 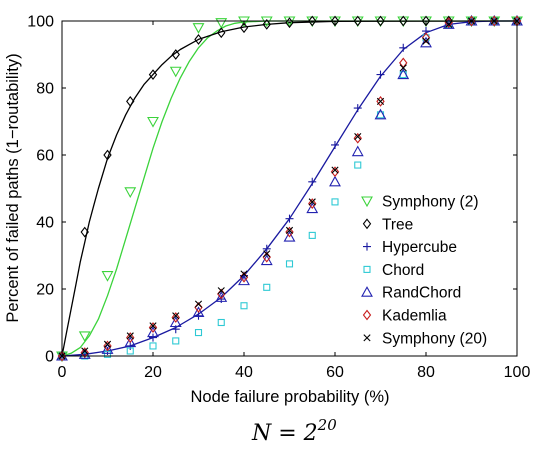 What do you see at coordinates (426, 372) in the screenshot?
I see `x-tick-label: 80` at bounding box center [426, 372].